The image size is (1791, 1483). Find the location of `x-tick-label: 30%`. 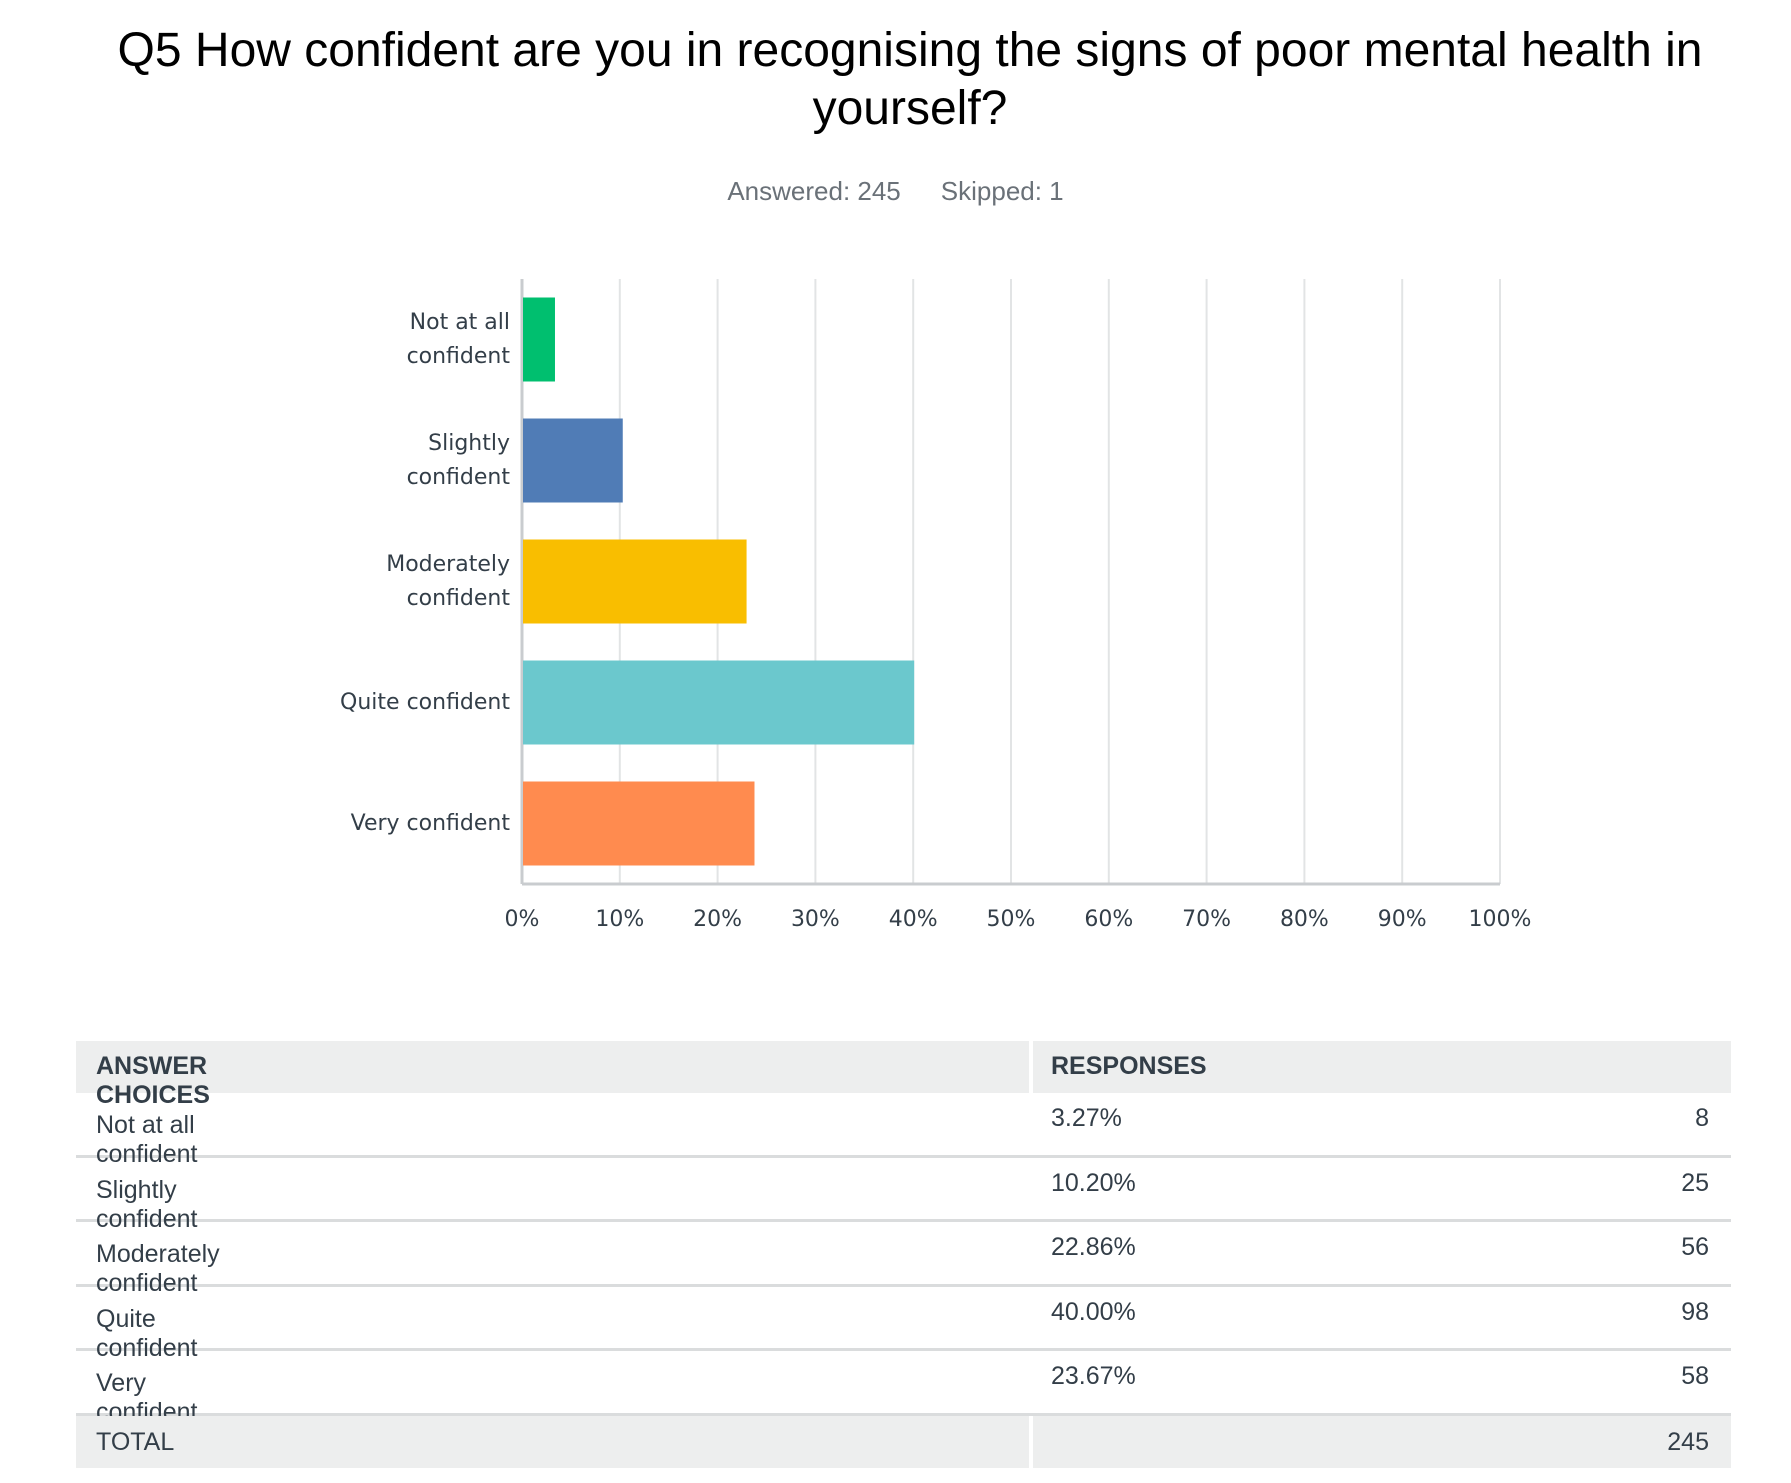

x-tick-label: 30% is located at coordinates (815, 919).